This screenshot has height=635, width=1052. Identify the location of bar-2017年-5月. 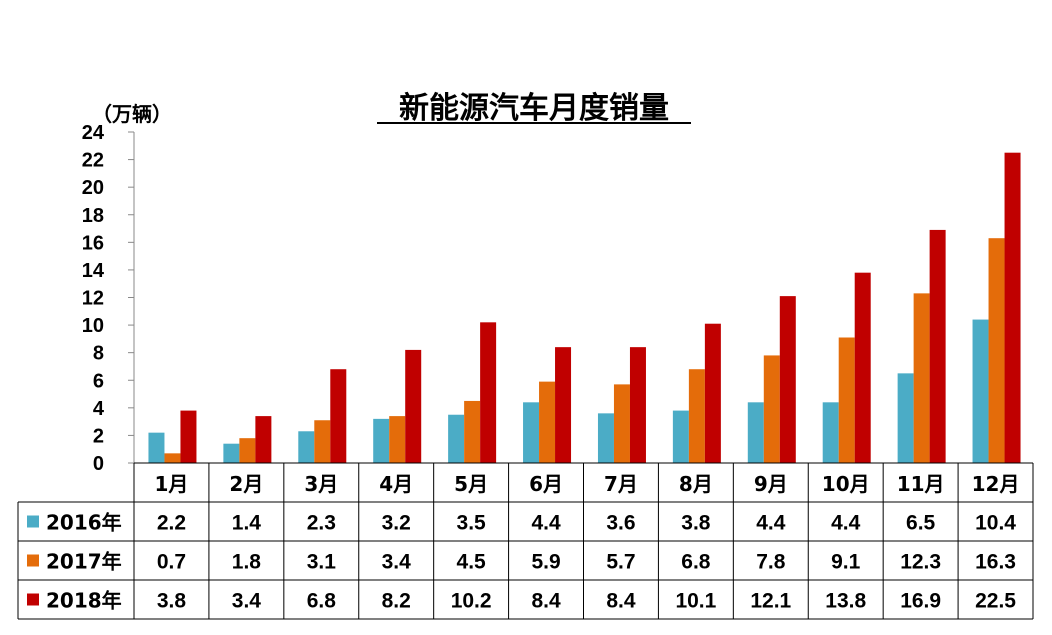
(472, 431).